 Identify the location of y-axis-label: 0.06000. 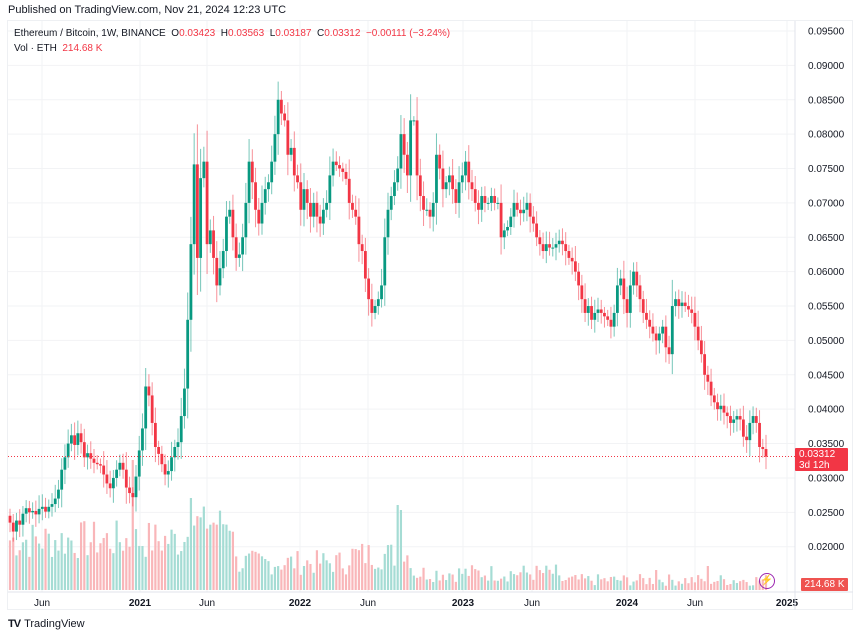
(826, 272).